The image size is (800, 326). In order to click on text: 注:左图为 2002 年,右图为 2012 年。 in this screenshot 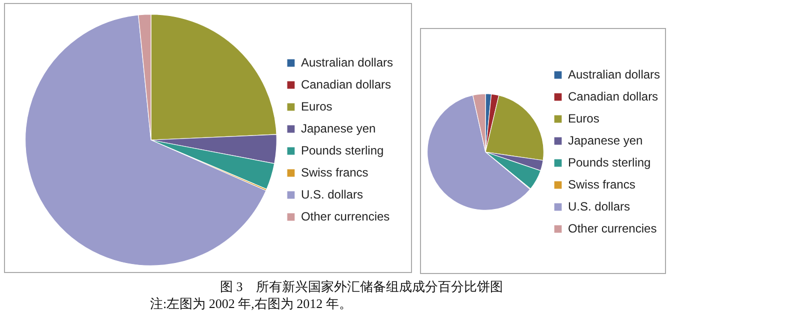, I will do `click(251, 303)`.